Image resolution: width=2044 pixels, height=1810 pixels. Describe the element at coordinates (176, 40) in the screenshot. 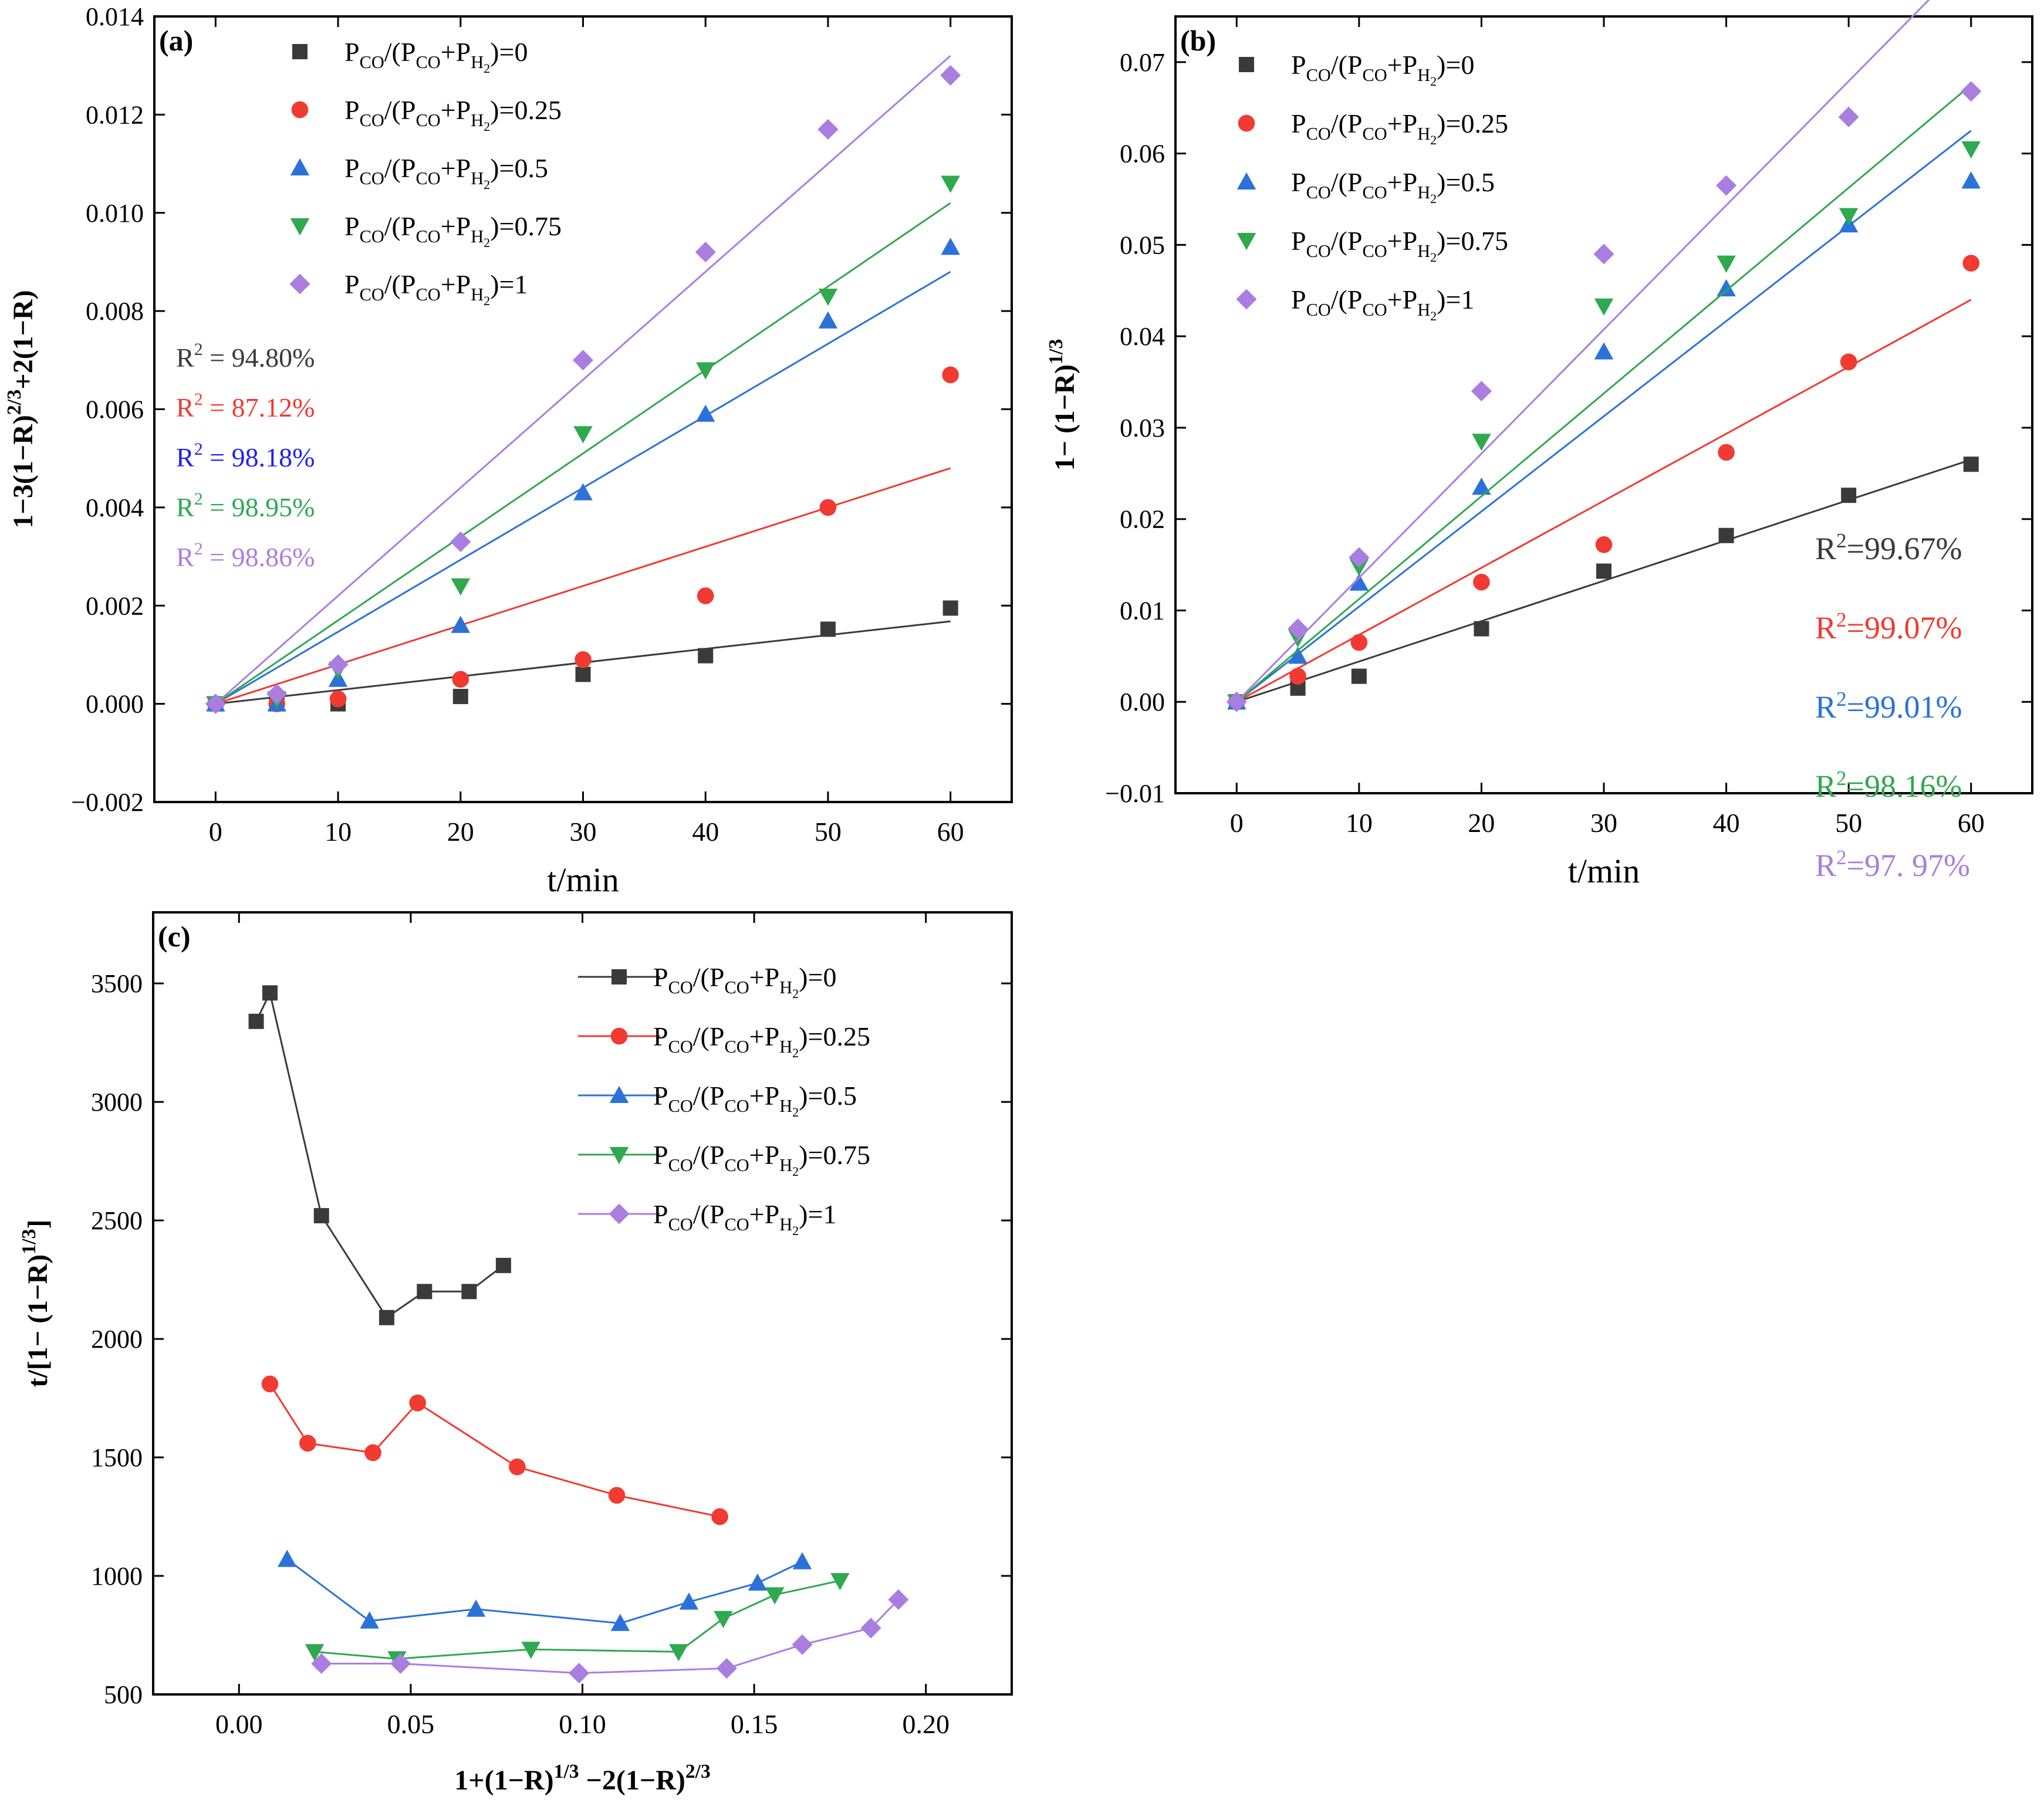

I see `panel-a-panel-label: (a)` at that location.